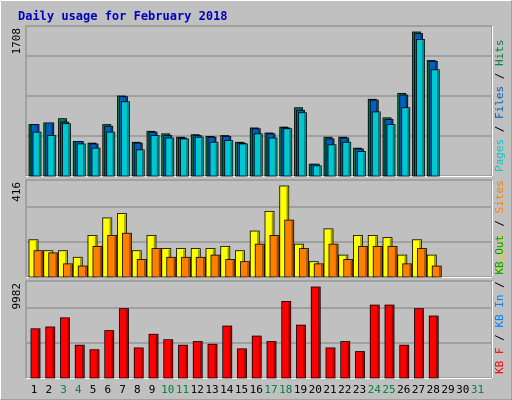 This screenshot has width=512, height=400. Describe the element at coordinates (123, 16) in the screenshot. I see `chart-title: Daily usage for February 2018` at that location.